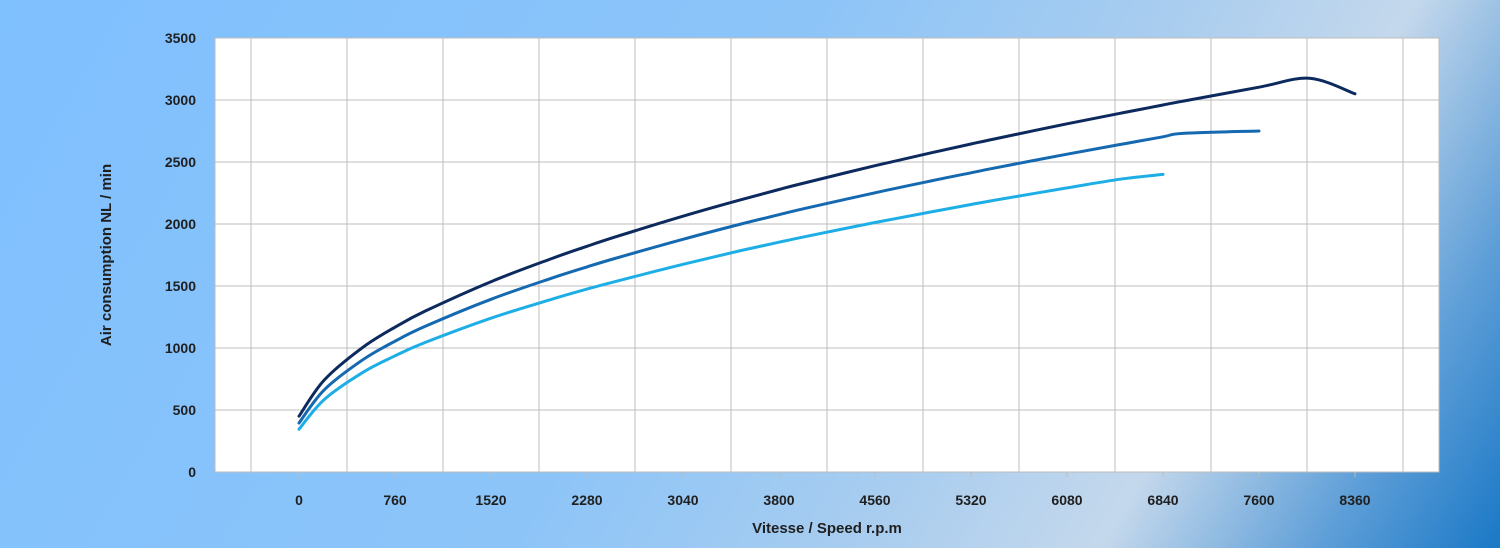  I want to click on y-tick-label: 500, so click(185, 410).